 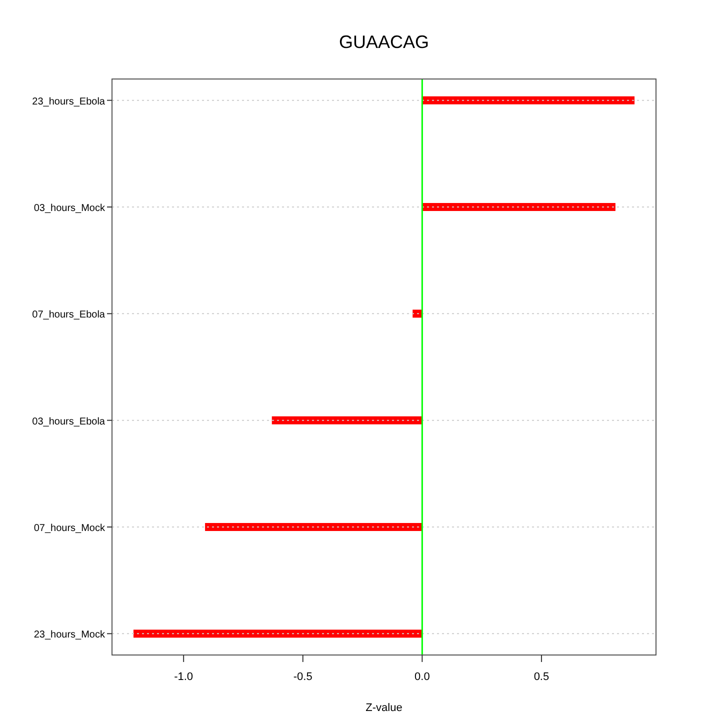 I want to click on y-tick-label: 23_hours_Ebola, so click(x=69, y=102).